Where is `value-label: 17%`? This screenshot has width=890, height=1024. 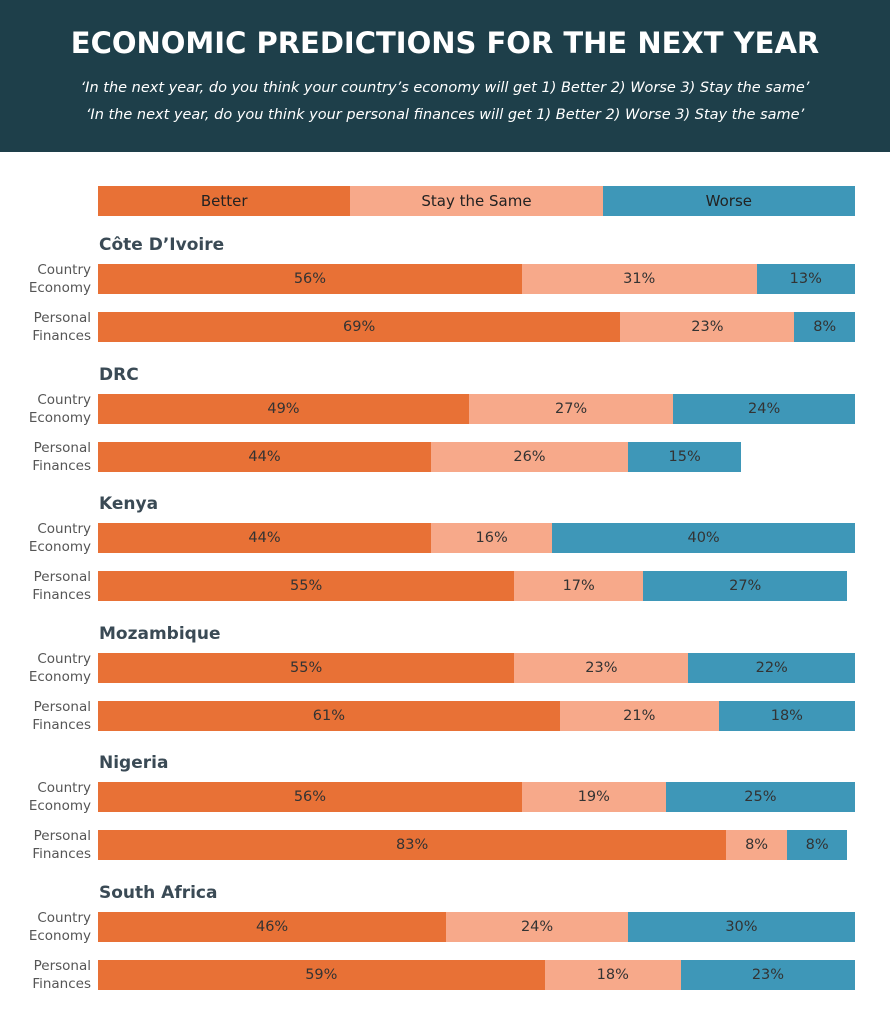 value-label: 17% is located at coordinates (578, 586).